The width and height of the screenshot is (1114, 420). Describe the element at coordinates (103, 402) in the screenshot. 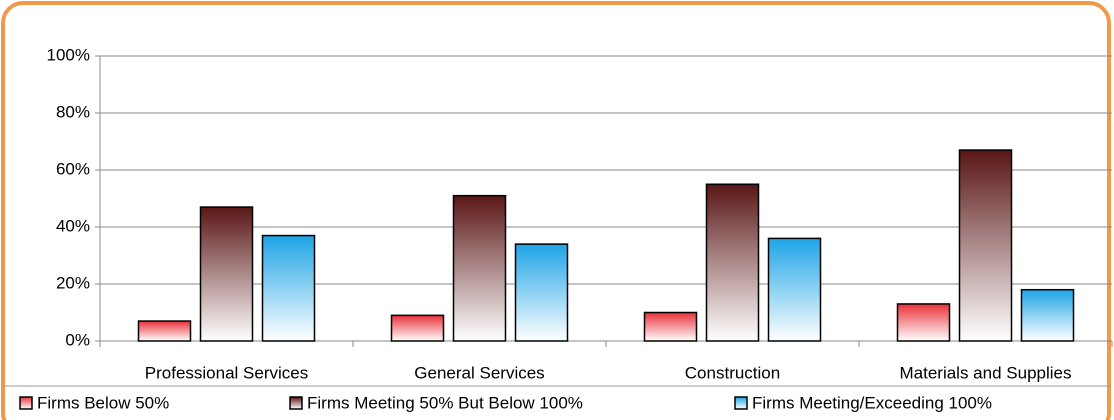

I see `legend-label: Firms Below 50%` at that location.